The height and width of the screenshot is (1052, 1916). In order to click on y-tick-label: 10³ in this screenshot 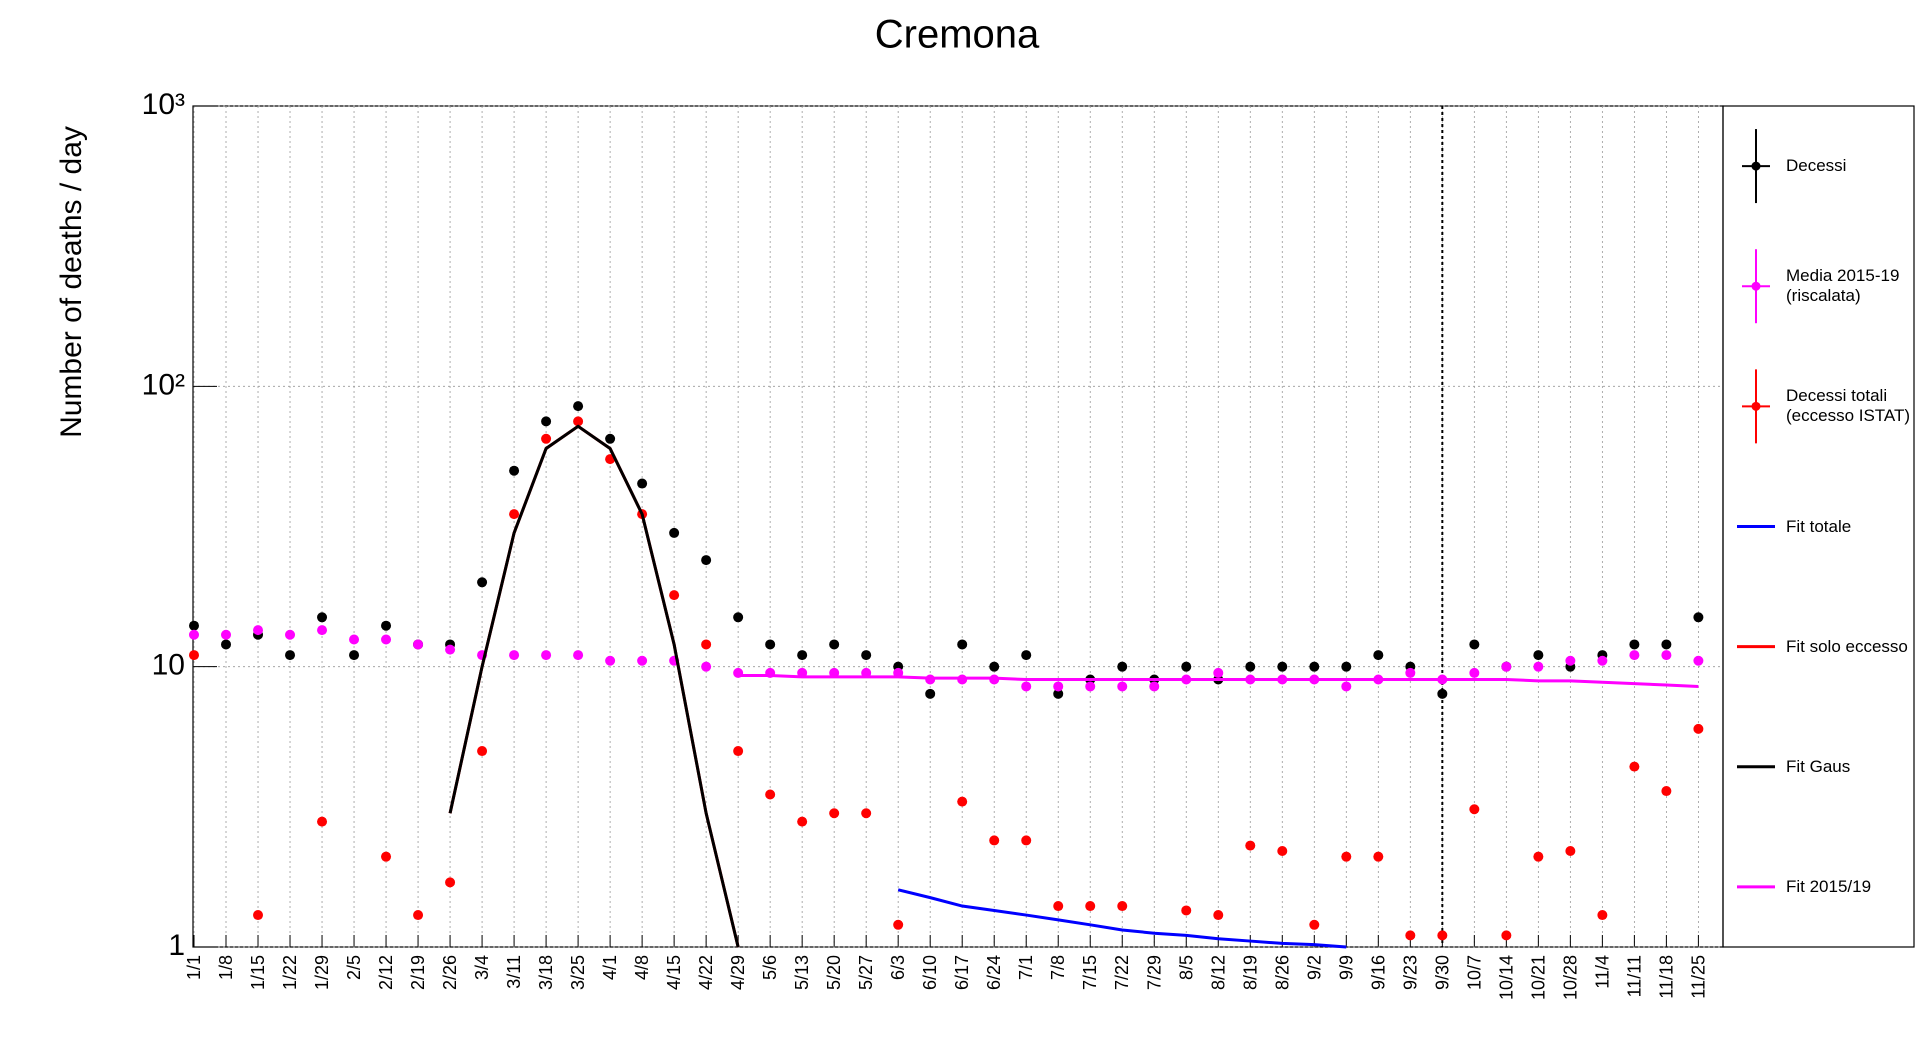, I will do `click(163, 104)`.